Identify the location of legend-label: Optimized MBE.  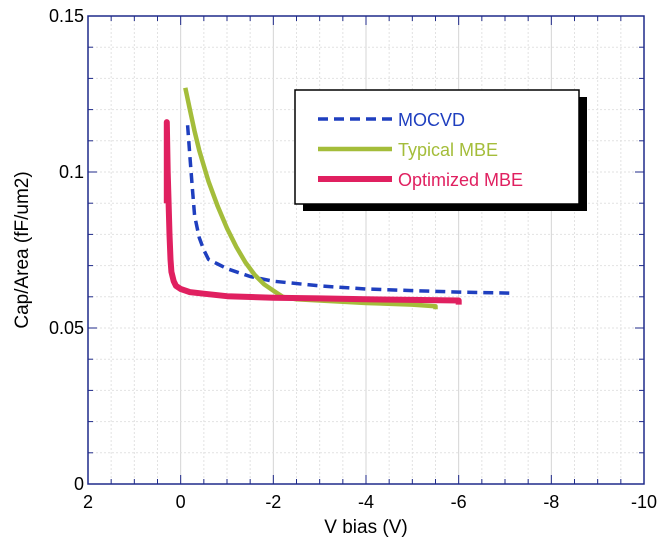
(460, 180).